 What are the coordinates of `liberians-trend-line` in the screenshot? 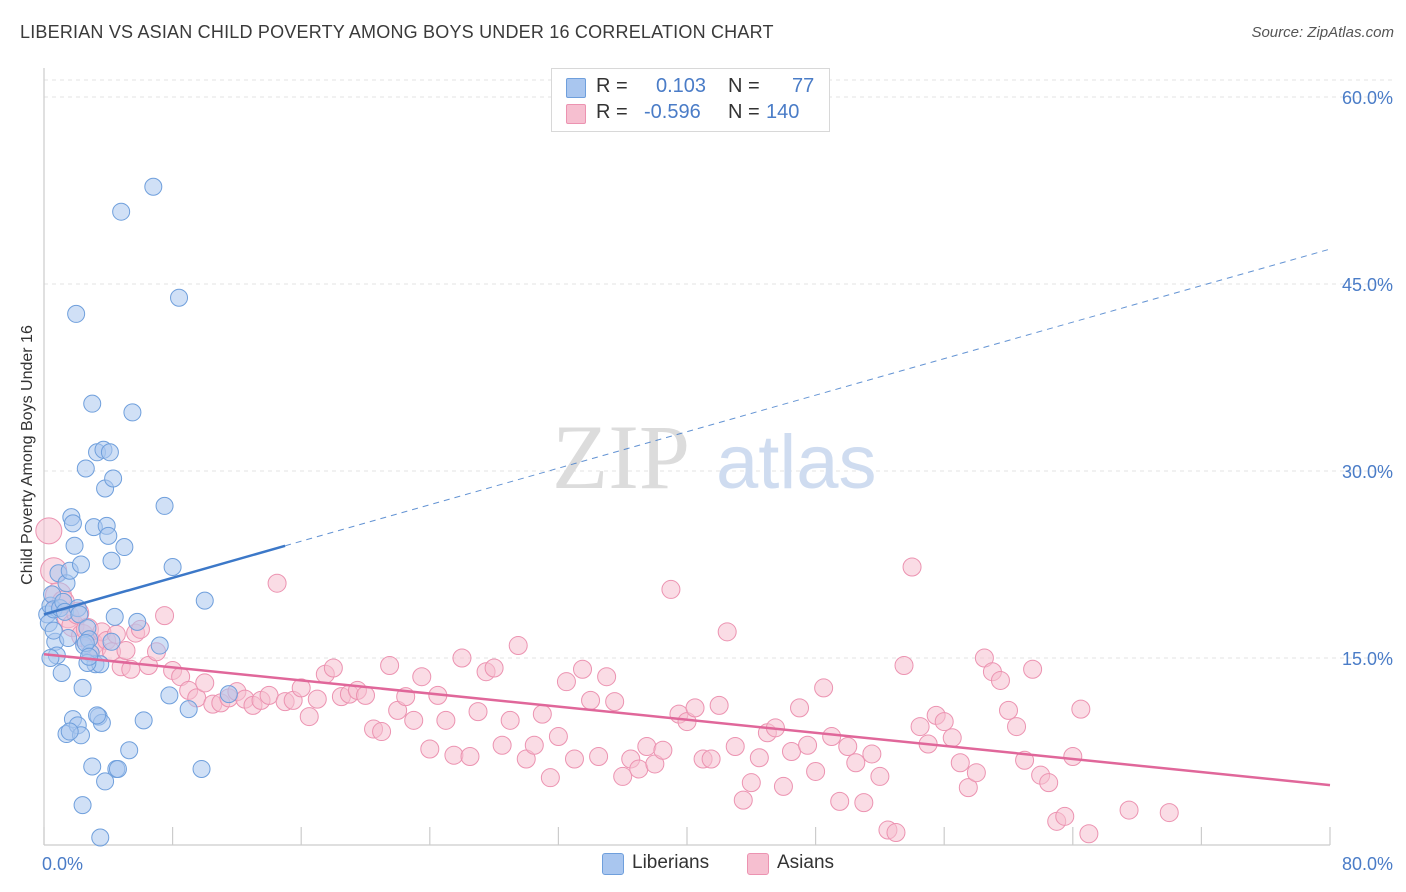 It's located at (164, 580).